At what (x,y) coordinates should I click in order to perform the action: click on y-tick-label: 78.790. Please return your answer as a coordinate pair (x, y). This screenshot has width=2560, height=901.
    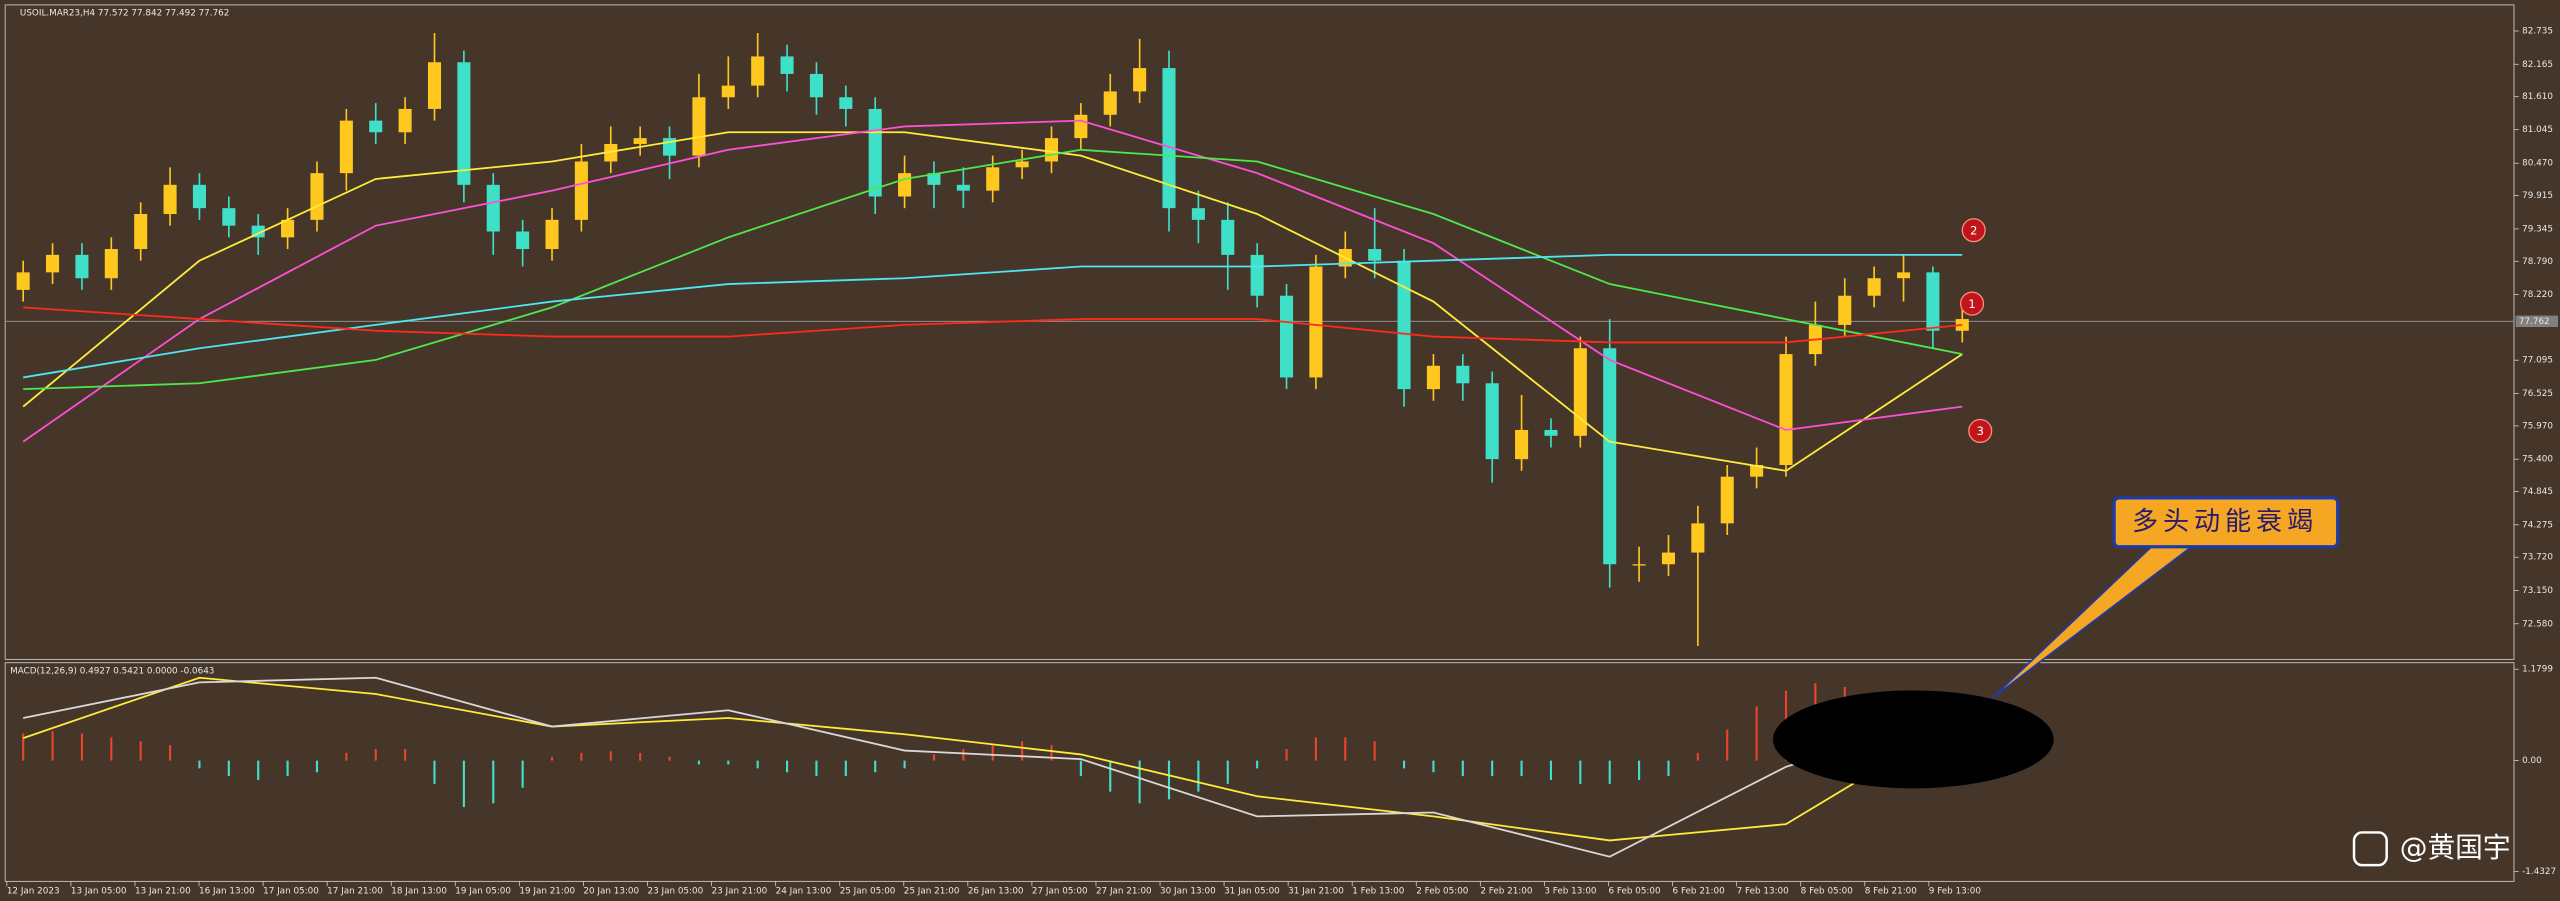
    Looking at the image, I should click on (2537, 262).